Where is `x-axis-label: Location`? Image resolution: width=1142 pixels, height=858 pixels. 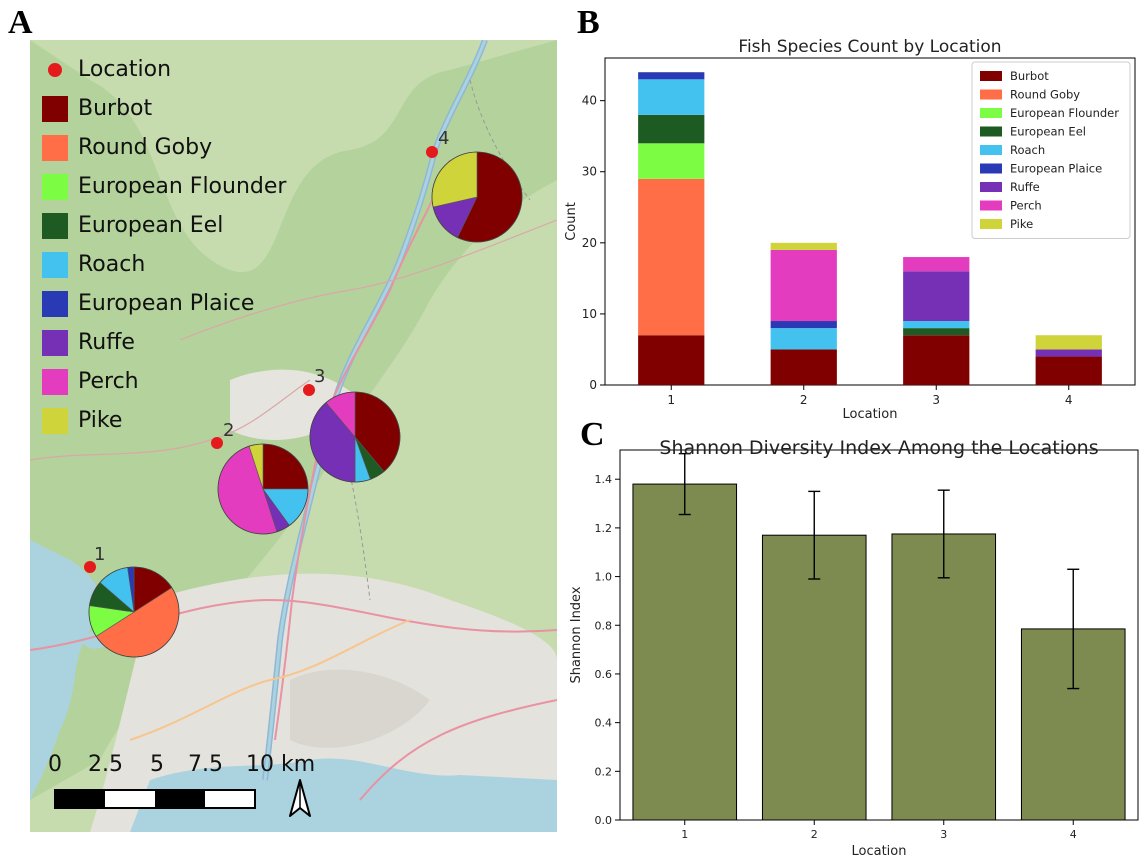 x-axis-label: Location is located at coordinates (879, 851).